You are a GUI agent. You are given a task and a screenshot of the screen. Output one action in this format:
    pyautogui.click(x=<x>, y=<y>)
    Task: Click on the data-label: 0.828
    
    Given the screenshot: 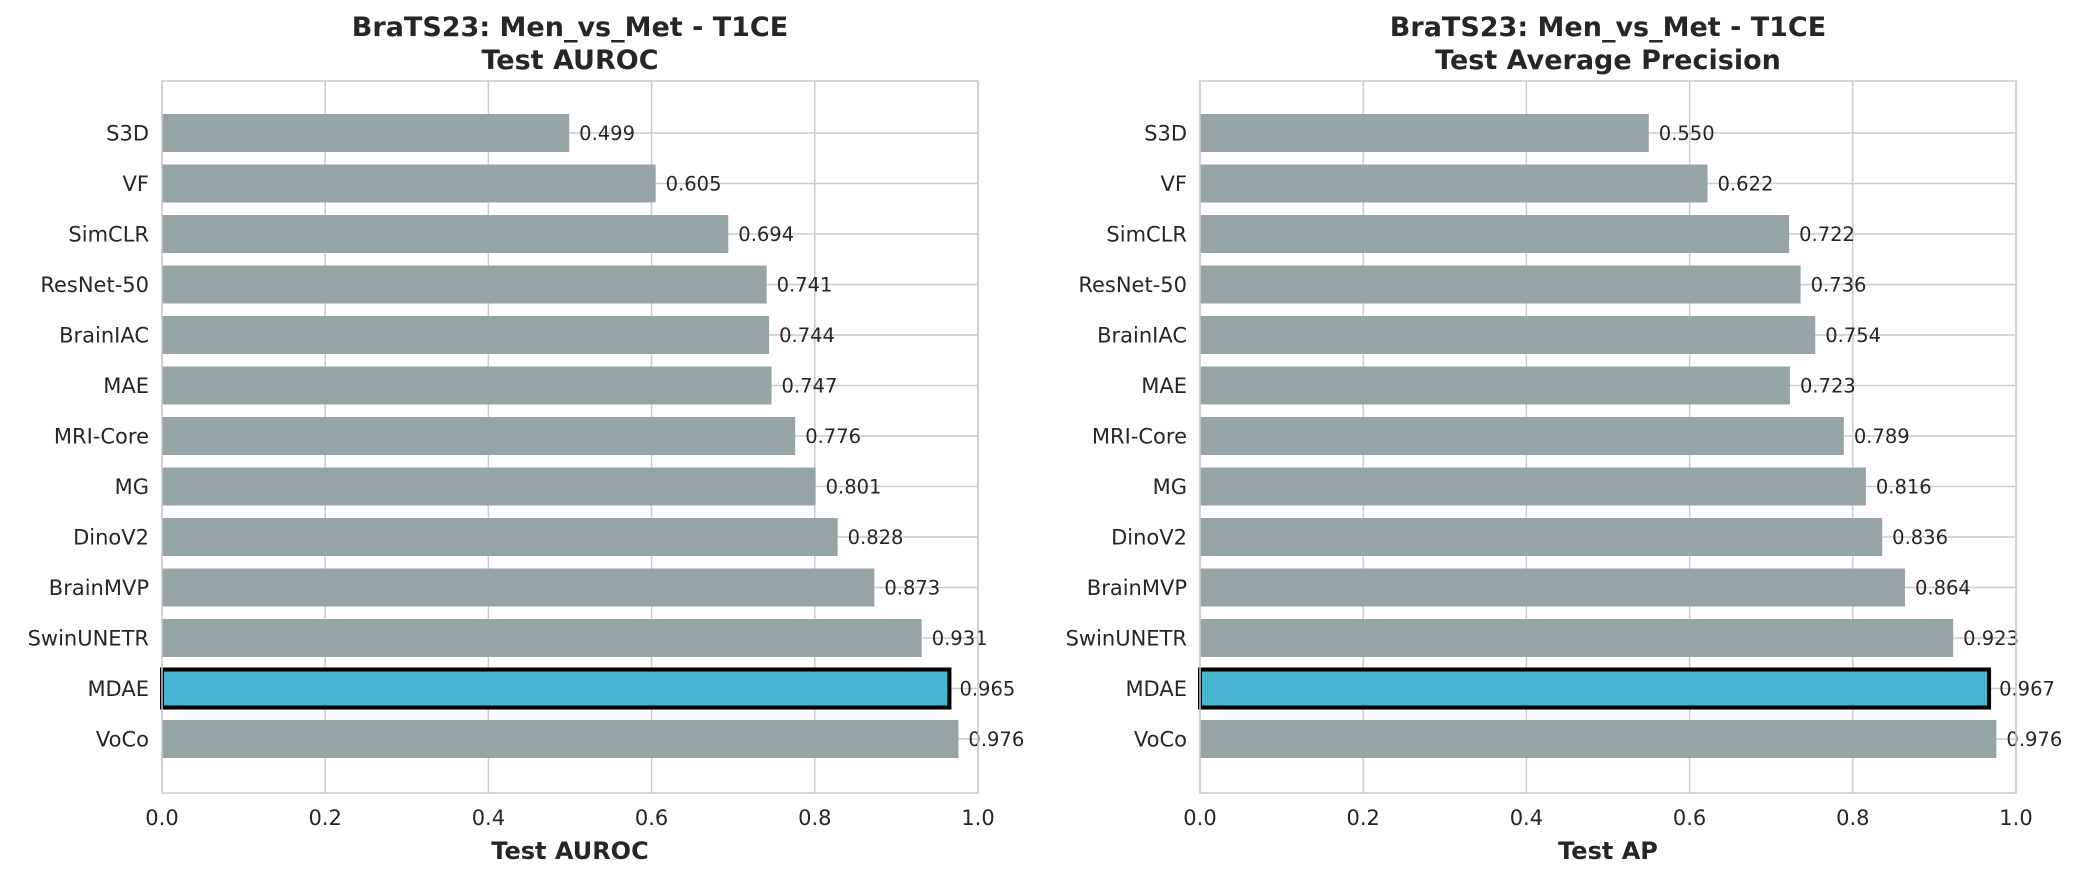 What is the action you would take?
    pyautogui.click(x=876, y=537)
    